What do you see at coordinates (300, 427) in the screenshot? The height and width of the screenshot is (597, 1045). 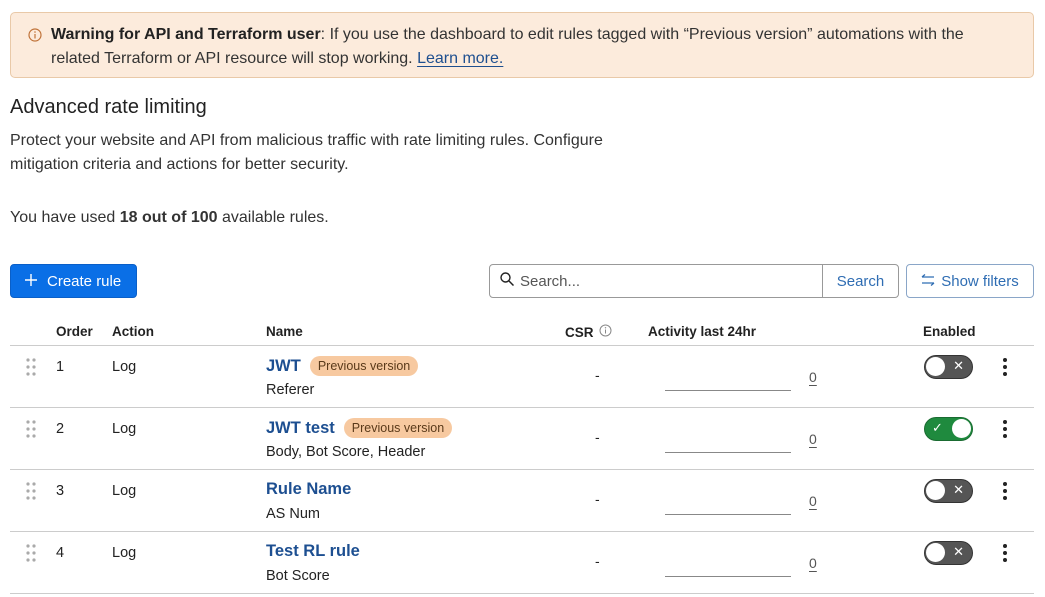 I see `rule-name-link: JWT test` at bounding box center [300, 427].